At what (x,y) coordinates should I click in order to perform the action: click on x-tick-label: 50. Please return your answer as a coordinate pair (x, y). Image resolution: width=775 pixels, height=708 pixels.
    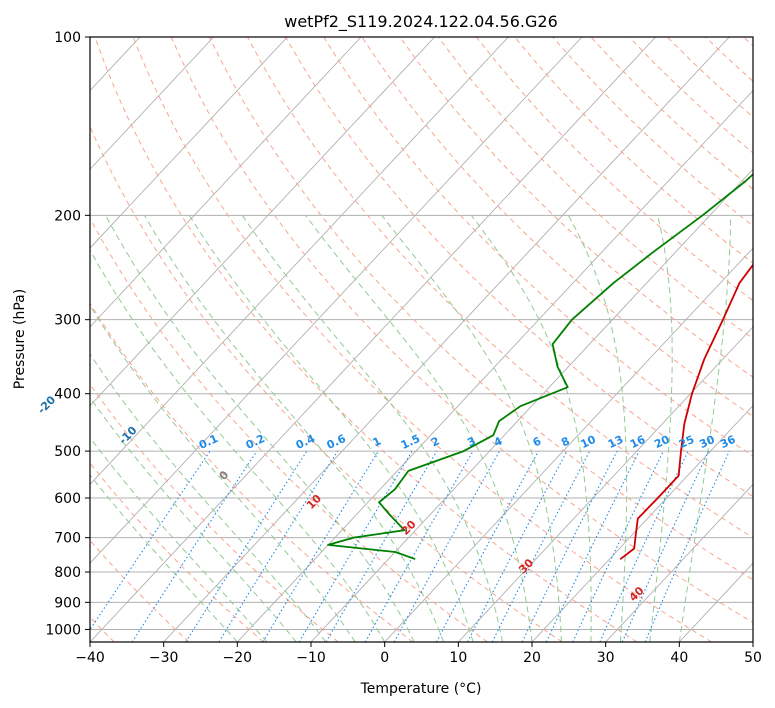
    Looking at the image, I should click on (753, 658).